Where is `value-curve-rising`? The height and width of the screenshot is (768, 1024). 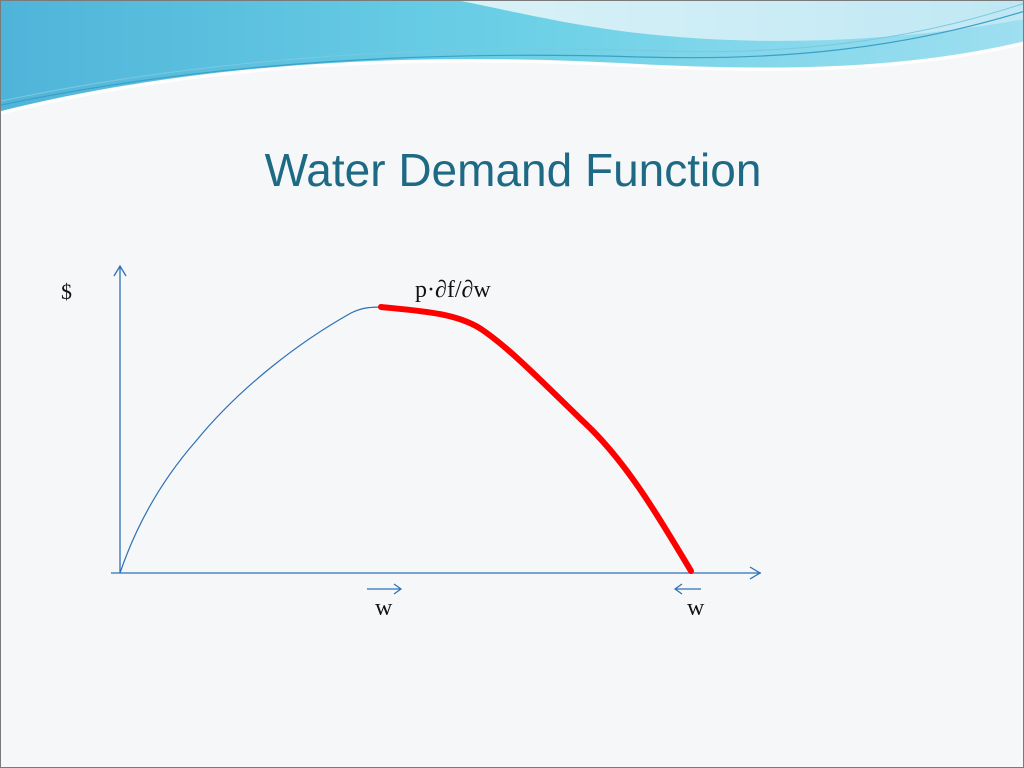
value-curve-rising is located at coordinates (251, 440).